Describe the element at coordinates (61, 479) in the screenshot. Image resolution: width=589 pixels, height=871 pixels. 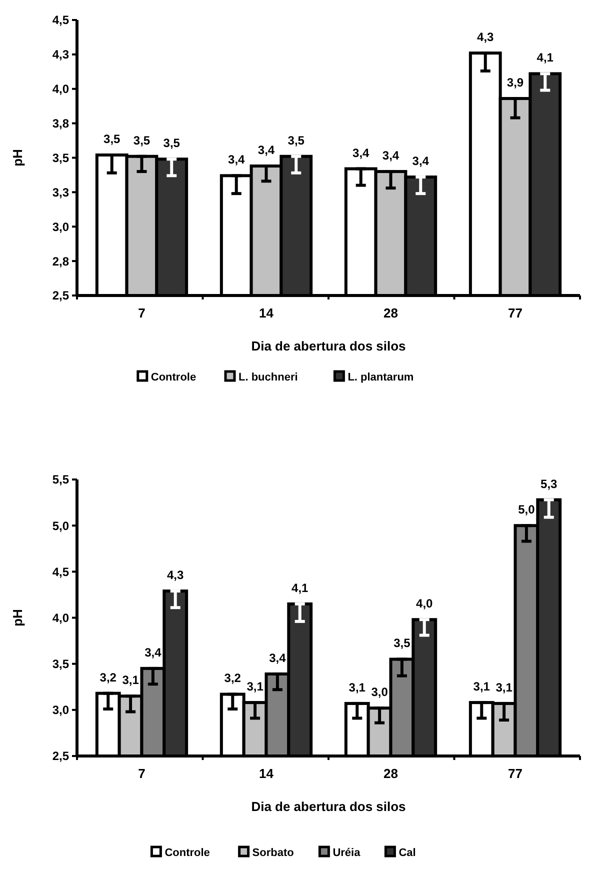
I see `y-tick-label: 5,5` at that location.